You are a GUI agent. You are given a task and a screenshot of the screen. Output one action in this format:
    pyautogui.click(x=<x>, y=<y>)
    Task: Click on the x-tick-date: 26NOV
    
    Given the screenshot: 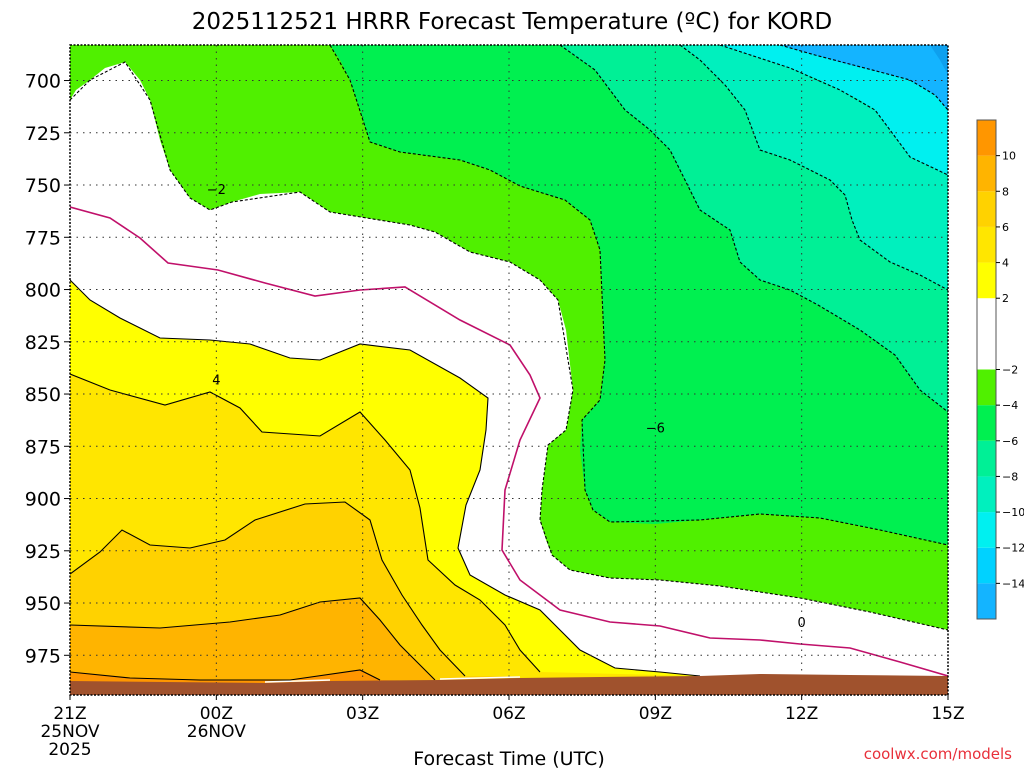 What is the action you would take?
    pyautogui.click(x=216, y=732)
    